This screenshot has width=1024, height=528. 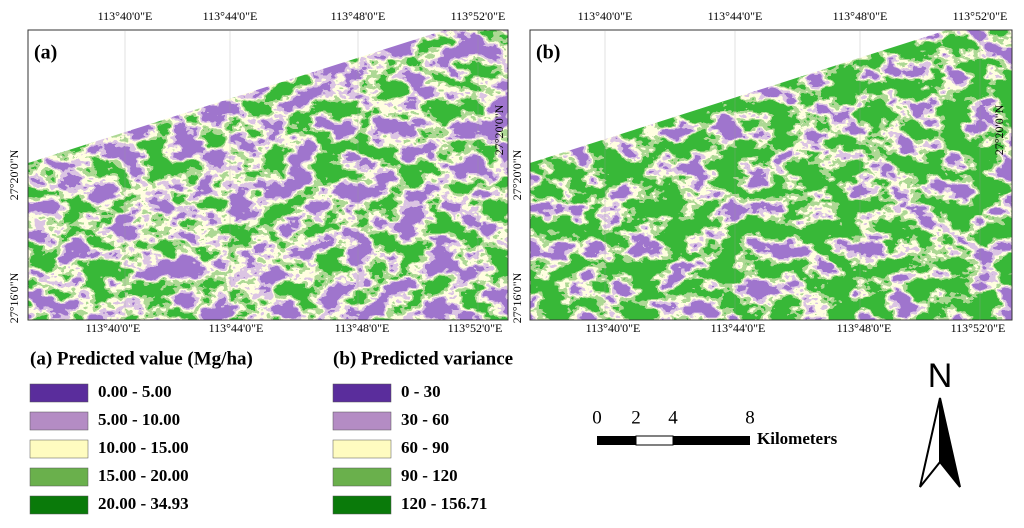 I want to click on legend-label: 90 - 120, so click(x=429, y=475).